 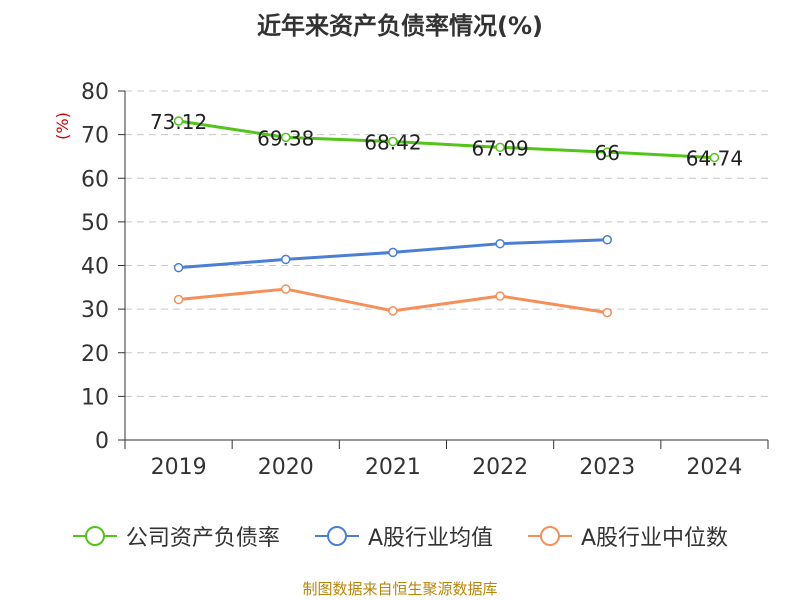 I want to click on data-label: 68.42, so click(x=392, y=143).